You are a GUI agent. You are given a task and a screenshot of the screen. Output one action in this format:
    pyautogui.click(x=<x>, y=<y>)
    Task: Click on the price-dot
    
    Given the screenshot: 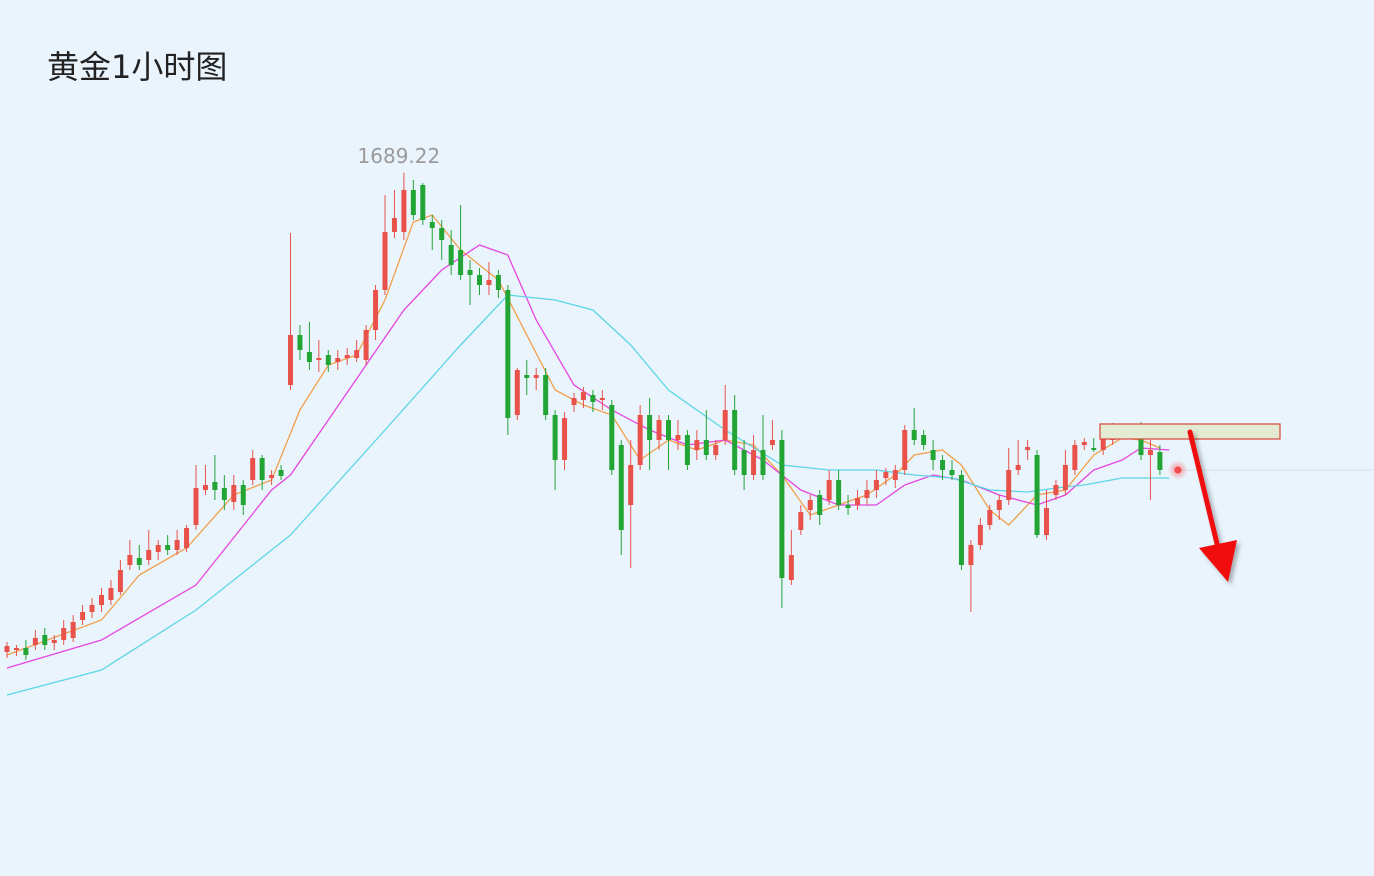 What is the action you would take?
    pyautogui.click(x=1178, y=470)
    